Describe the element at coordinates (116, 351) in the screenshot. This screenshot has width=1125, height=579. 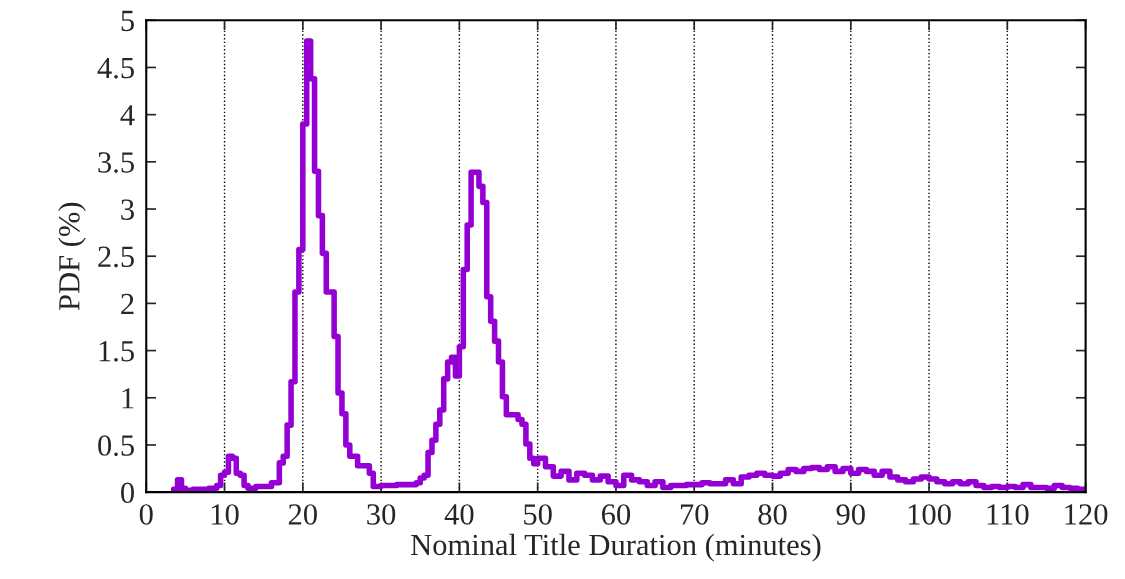
I see `y-tick-label: 1.5` at that location.